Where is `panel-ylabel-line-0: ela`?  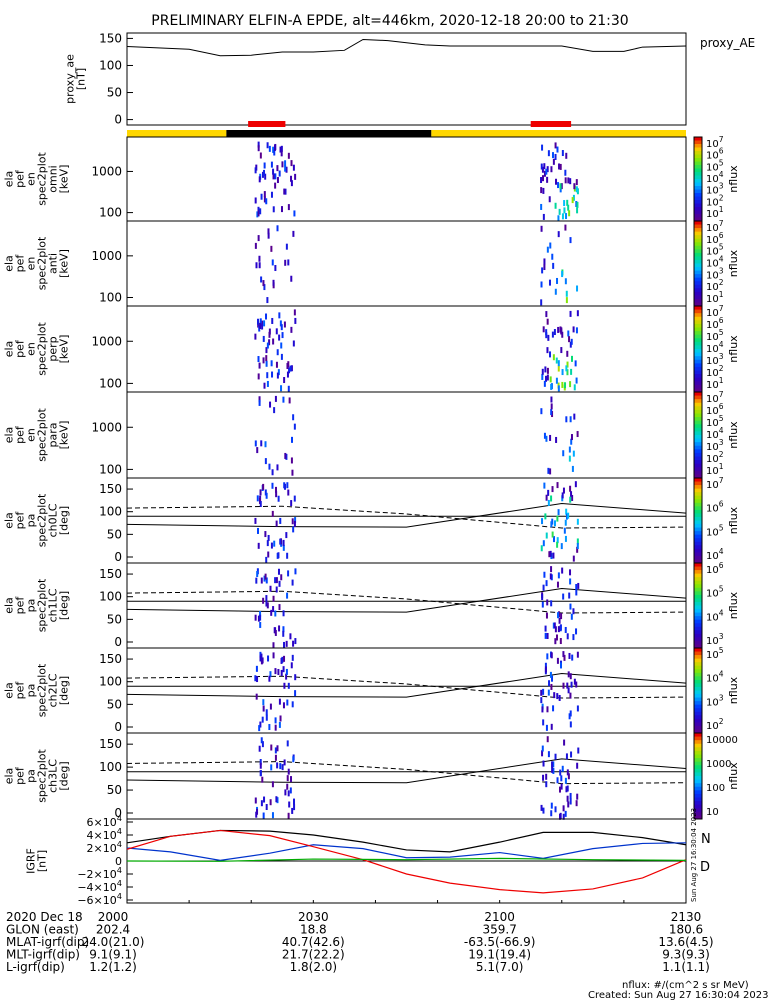
panel-ylabel-line-0: ela is located at coordinates (9, 435).